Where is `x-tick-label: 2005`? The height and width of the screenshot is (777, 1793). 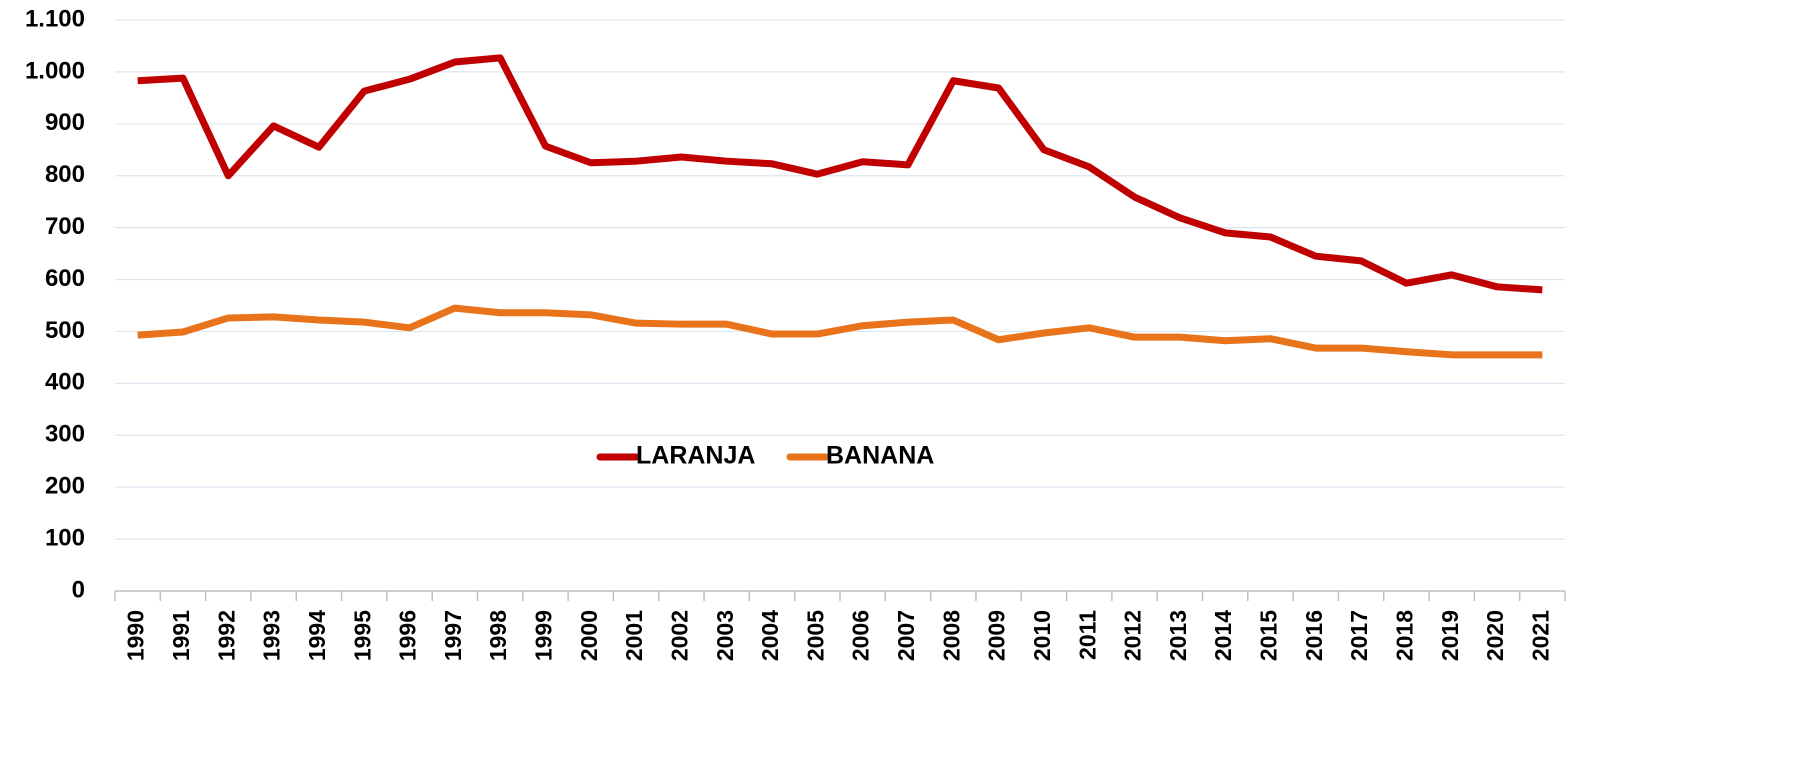 x-tick-label: 2005 is located at coordinates (815, 635).